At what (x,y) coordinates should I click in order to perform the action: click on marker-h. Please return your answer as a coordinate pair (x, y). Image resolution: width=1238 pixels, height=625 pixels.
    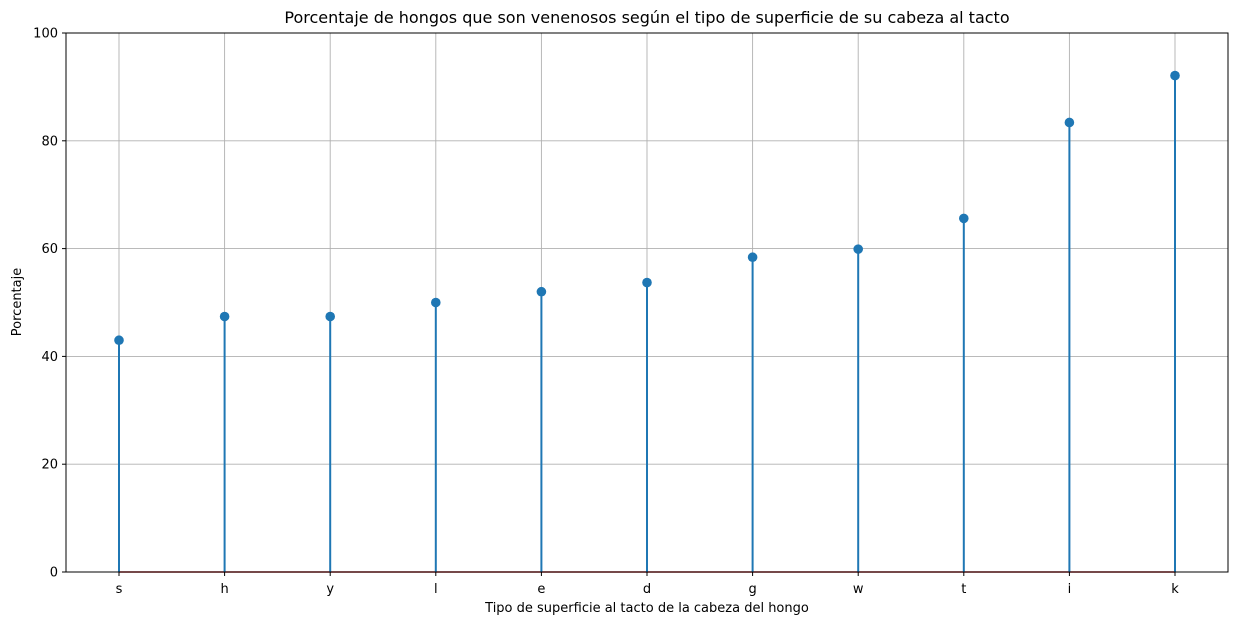
    Looking at the image, I should click on (224, 316).